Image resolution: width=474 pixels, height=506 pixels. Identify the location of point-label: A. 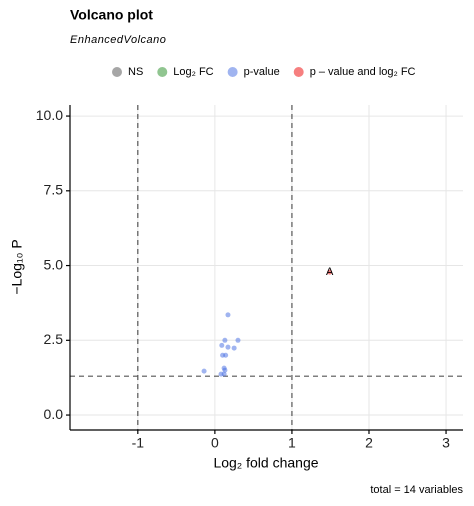
(330, 272).